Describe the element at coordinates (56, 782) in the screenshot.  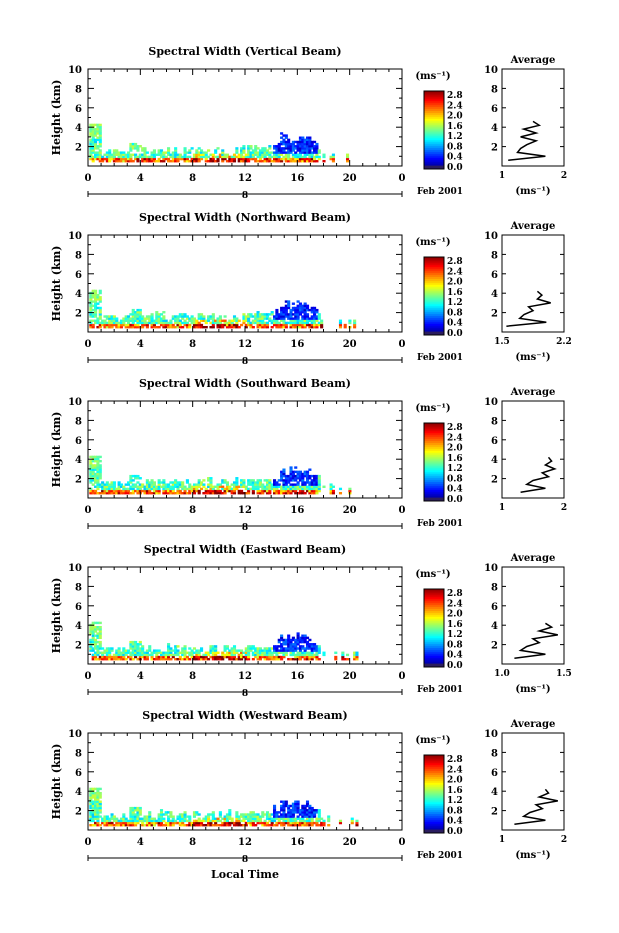
I see `y-axis-label: Height (km)` at that location.